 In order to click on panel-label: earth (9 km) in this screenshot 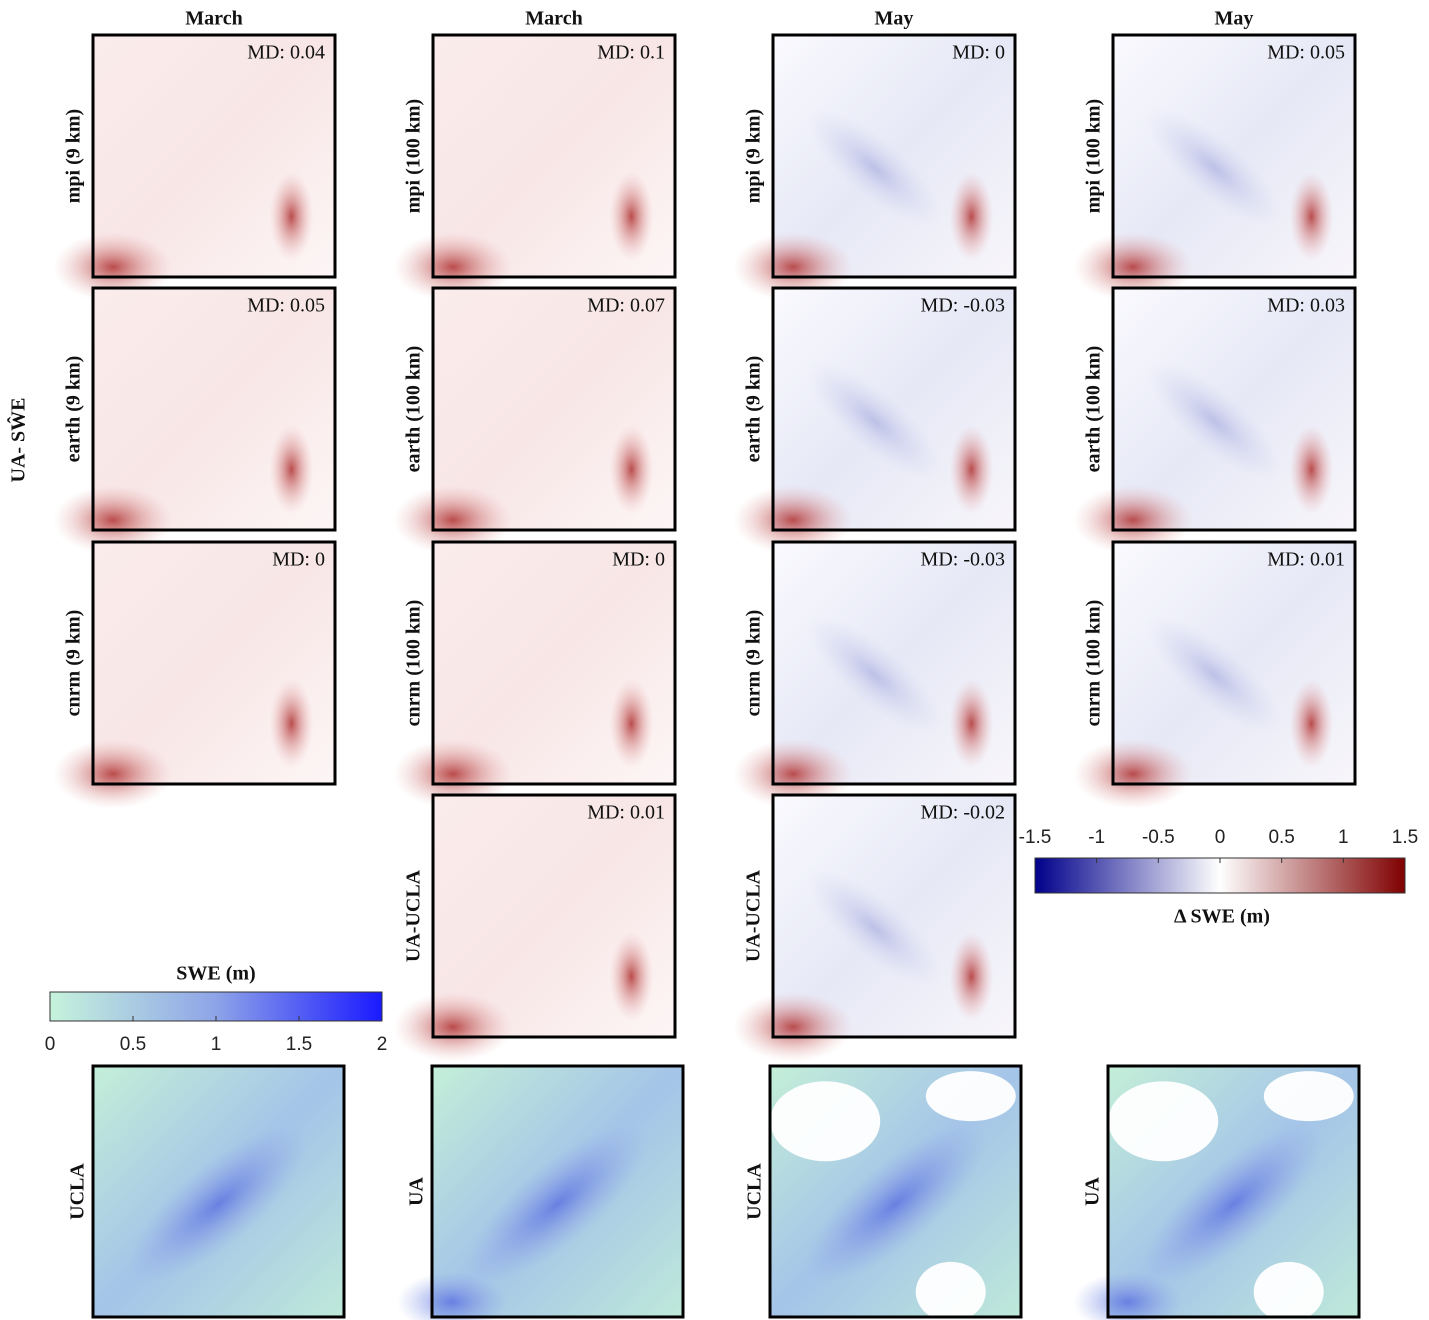, I will do `click(74, 409)`.